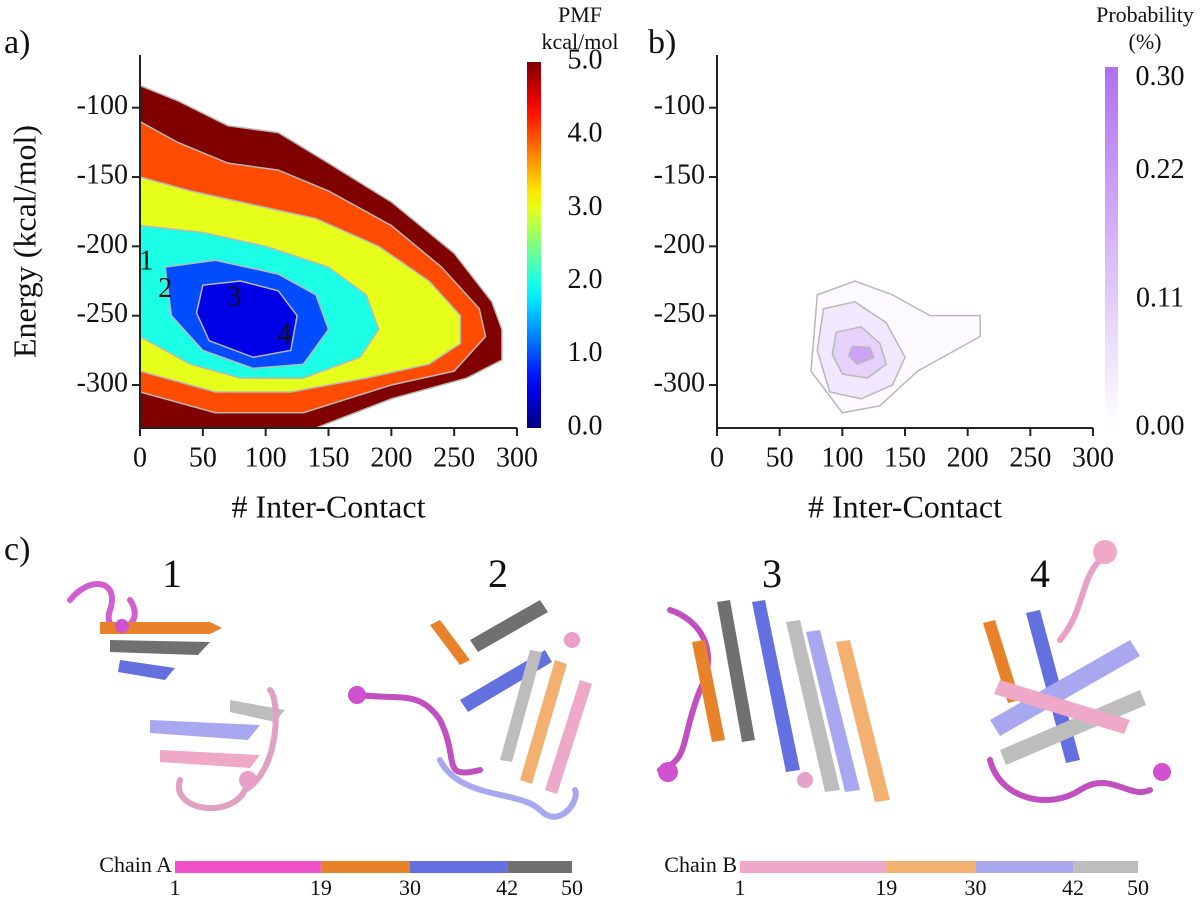 The image size is (1200, 910). I want to click on colorbar-tick-label: 0.11, so click(1160, 297).